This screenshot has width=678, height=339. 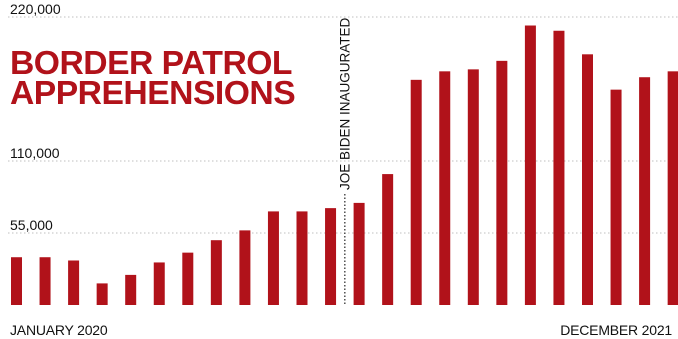 I want to click on chart-title-line-2: APPREHENSIONS, so click(x=153, y=92).